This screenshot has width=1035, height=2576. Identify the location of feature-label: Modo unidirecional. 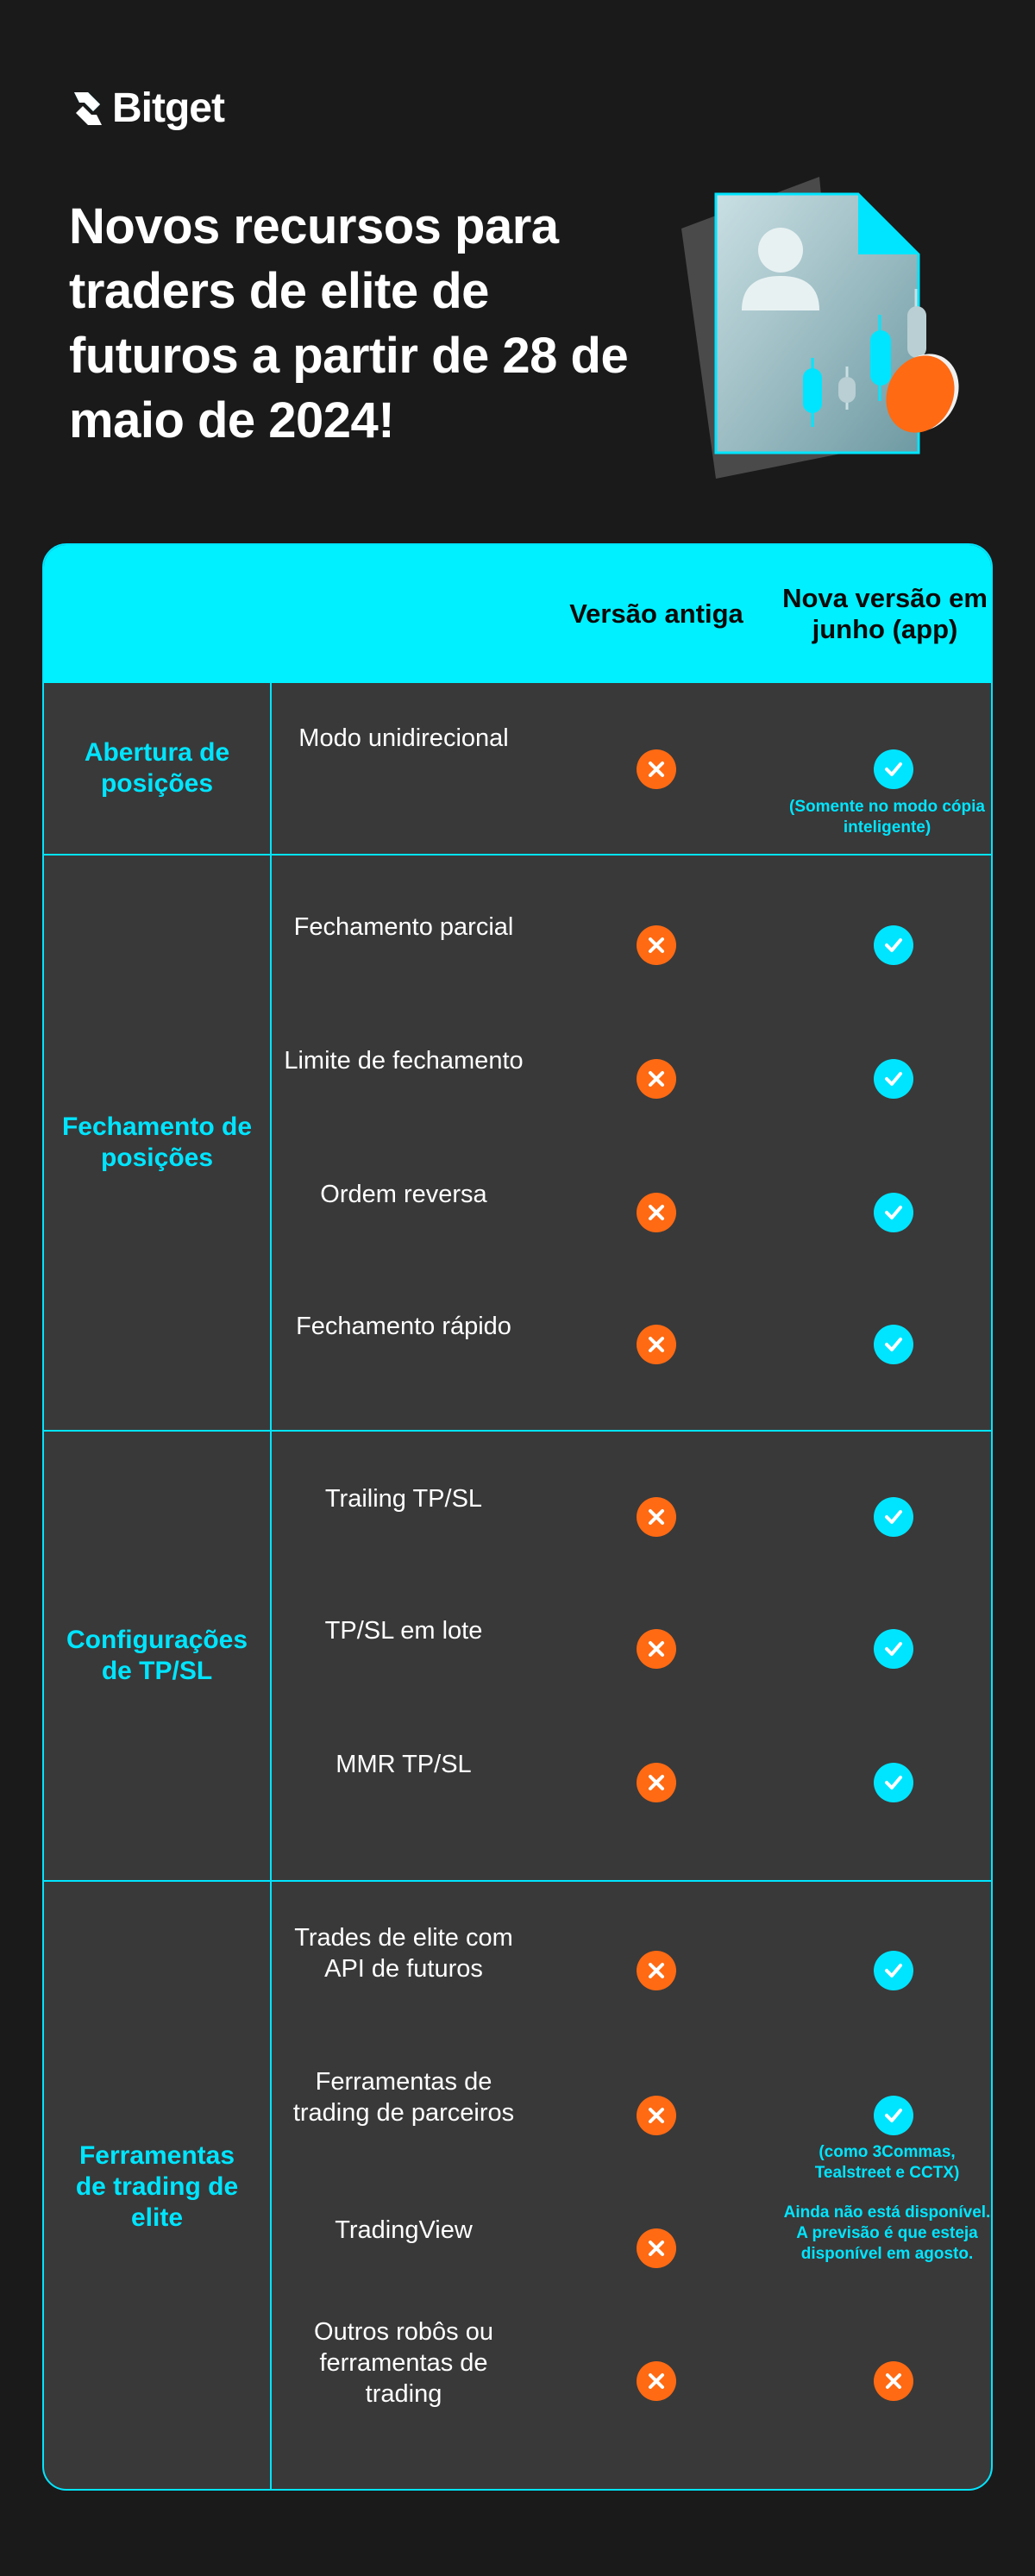
(404, 738).